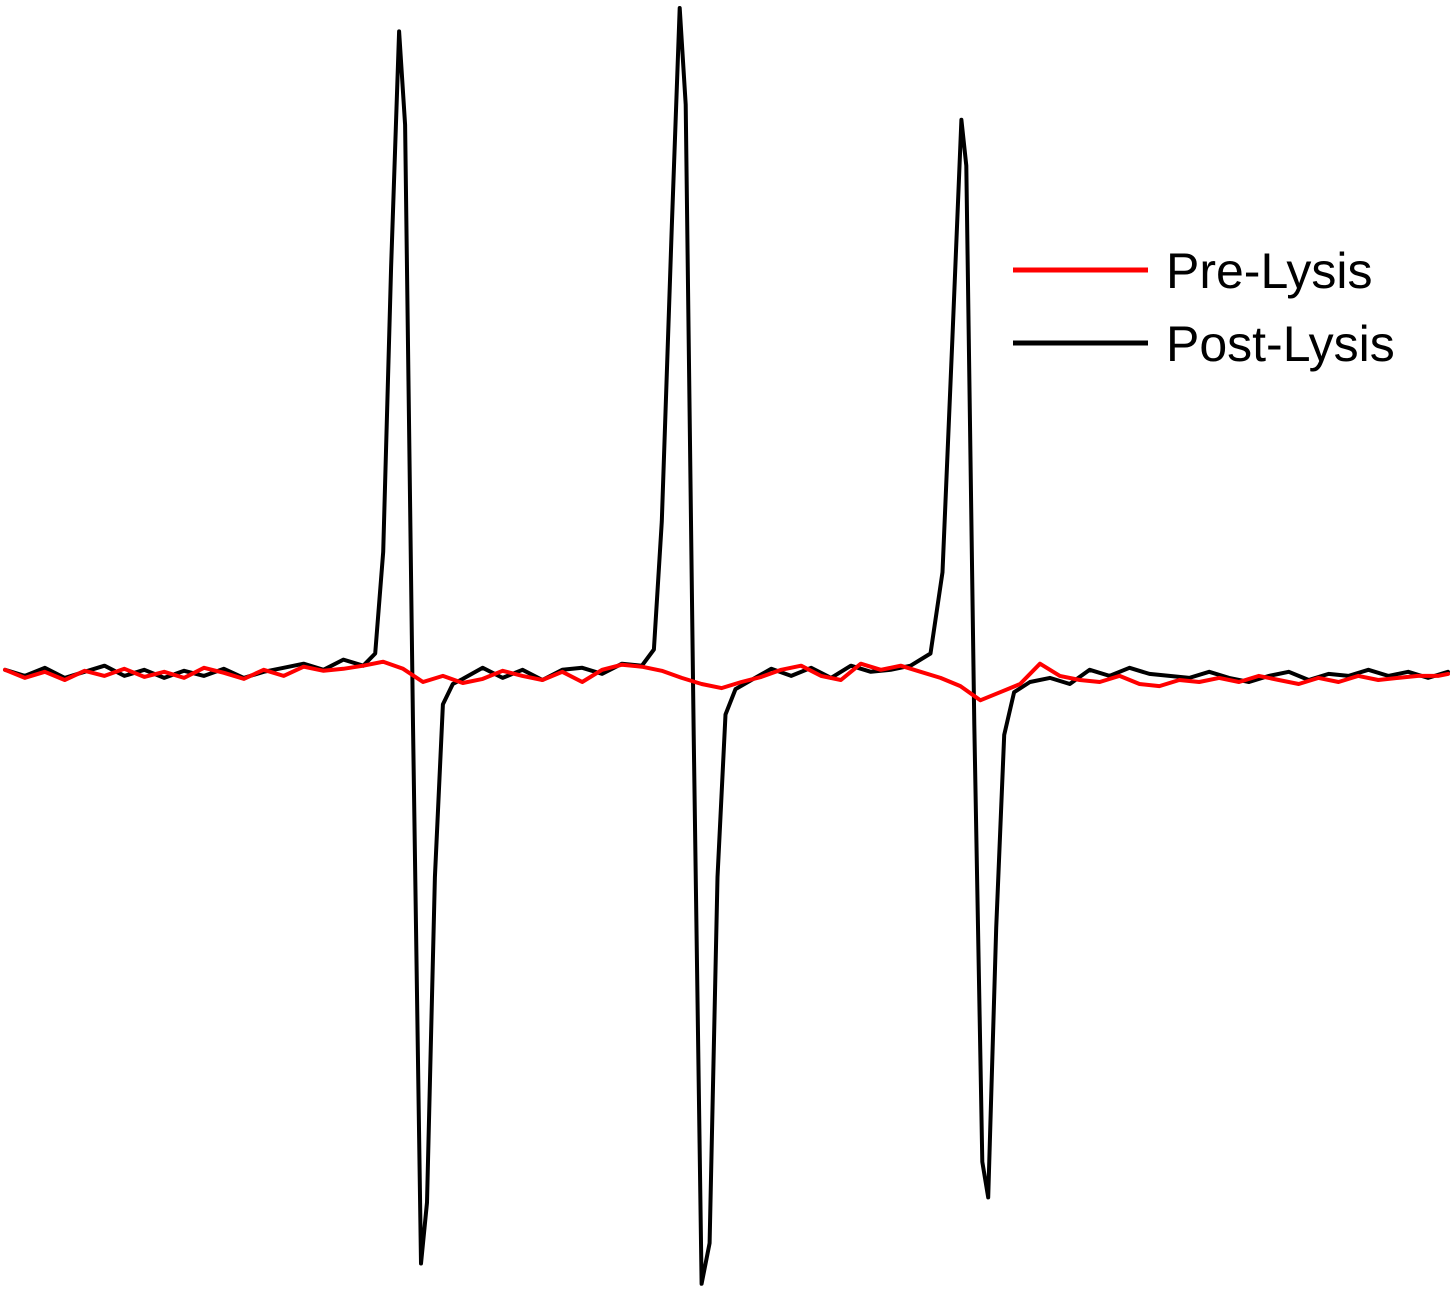 The image size is (1453, 1301). I want to click on legend-label-pre-lysis: Pre-Lysis, so click(1269, 271).